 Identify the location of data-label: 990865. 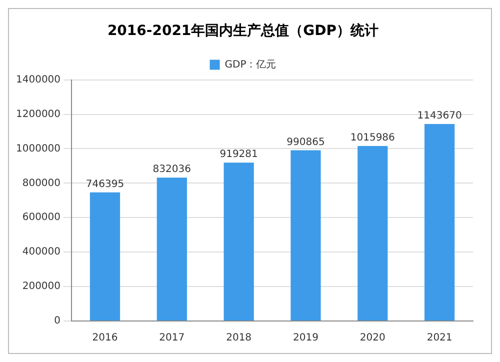
(305, 142).